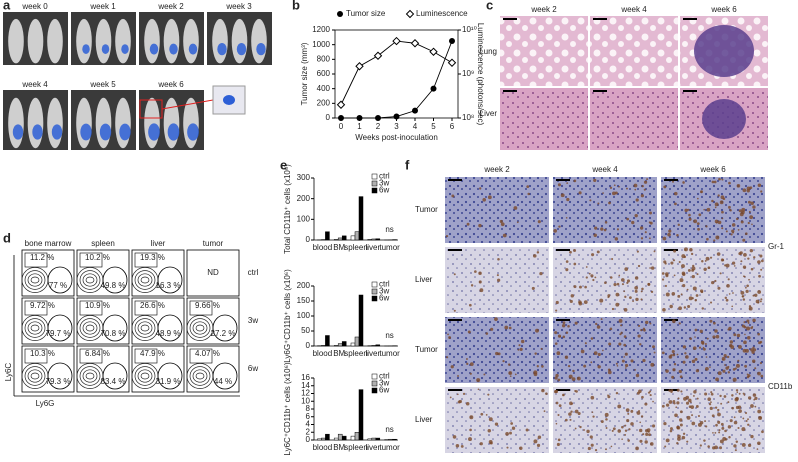 Image resolution: width=798 pixels, height=462 pixels. I want to click on gate-percent: 6.84 %, so click(97, 353).